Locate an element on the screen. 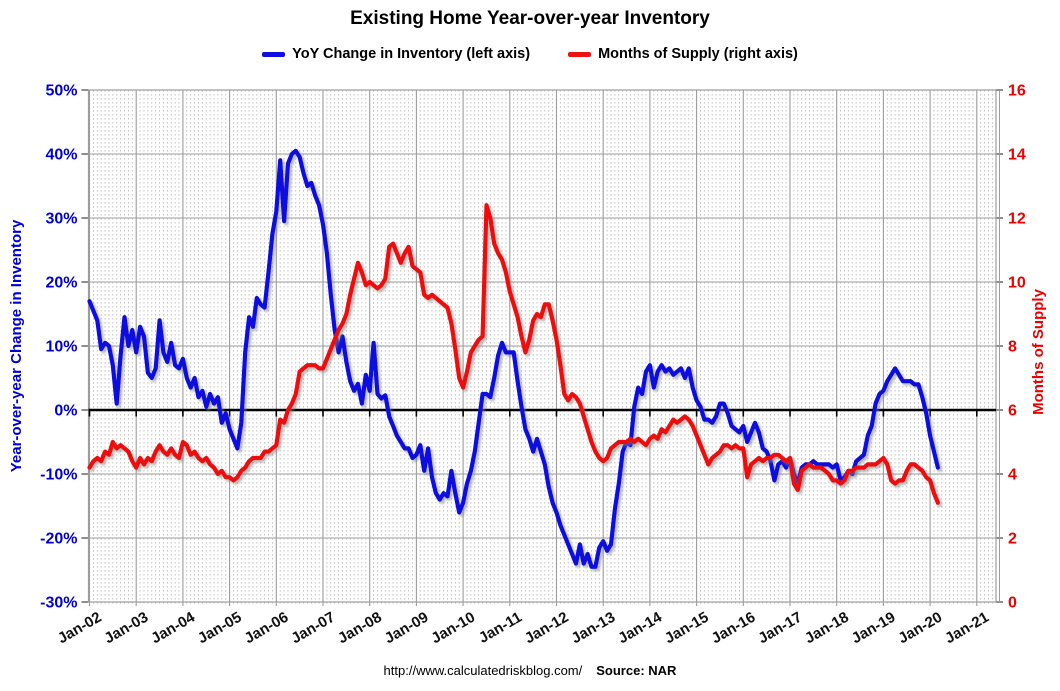 The width and height of the screenshot is (1060, 691). right-axis-tick: 10 is located at coordinates (1017, 283).